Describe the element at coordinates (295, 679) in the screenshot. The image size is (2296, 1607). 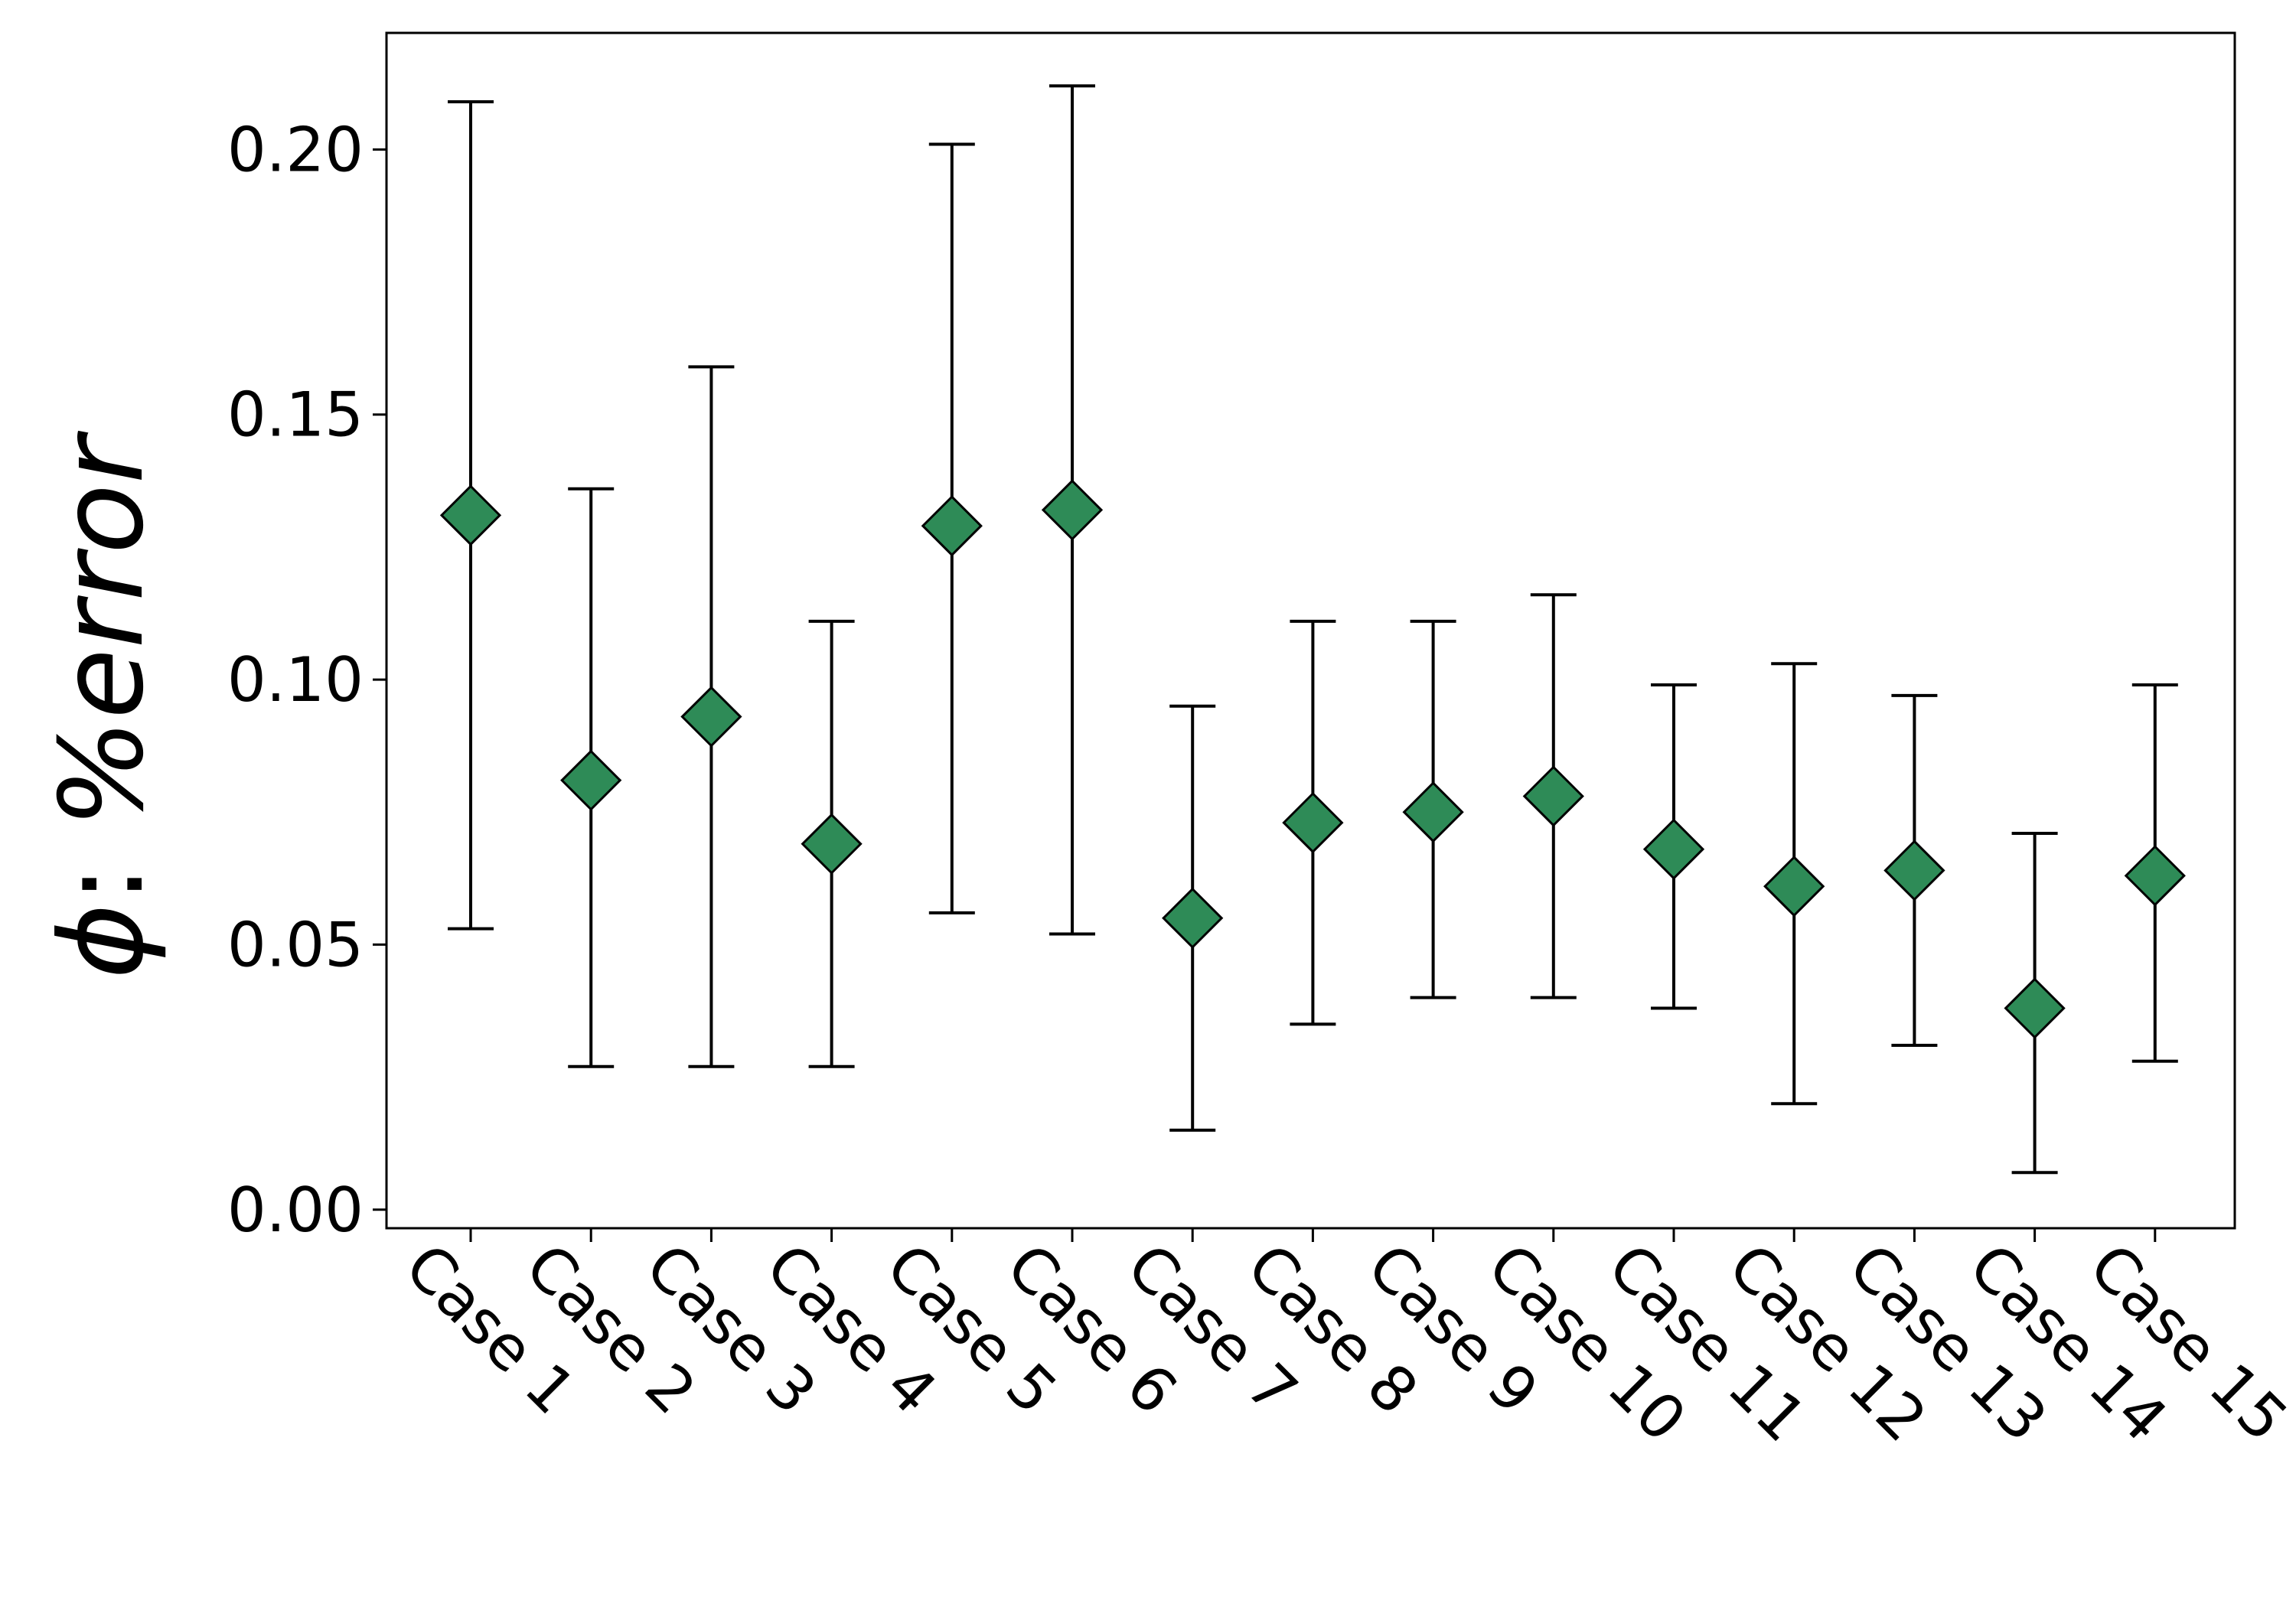
I see `y-tick-label: 0.10` at that location.